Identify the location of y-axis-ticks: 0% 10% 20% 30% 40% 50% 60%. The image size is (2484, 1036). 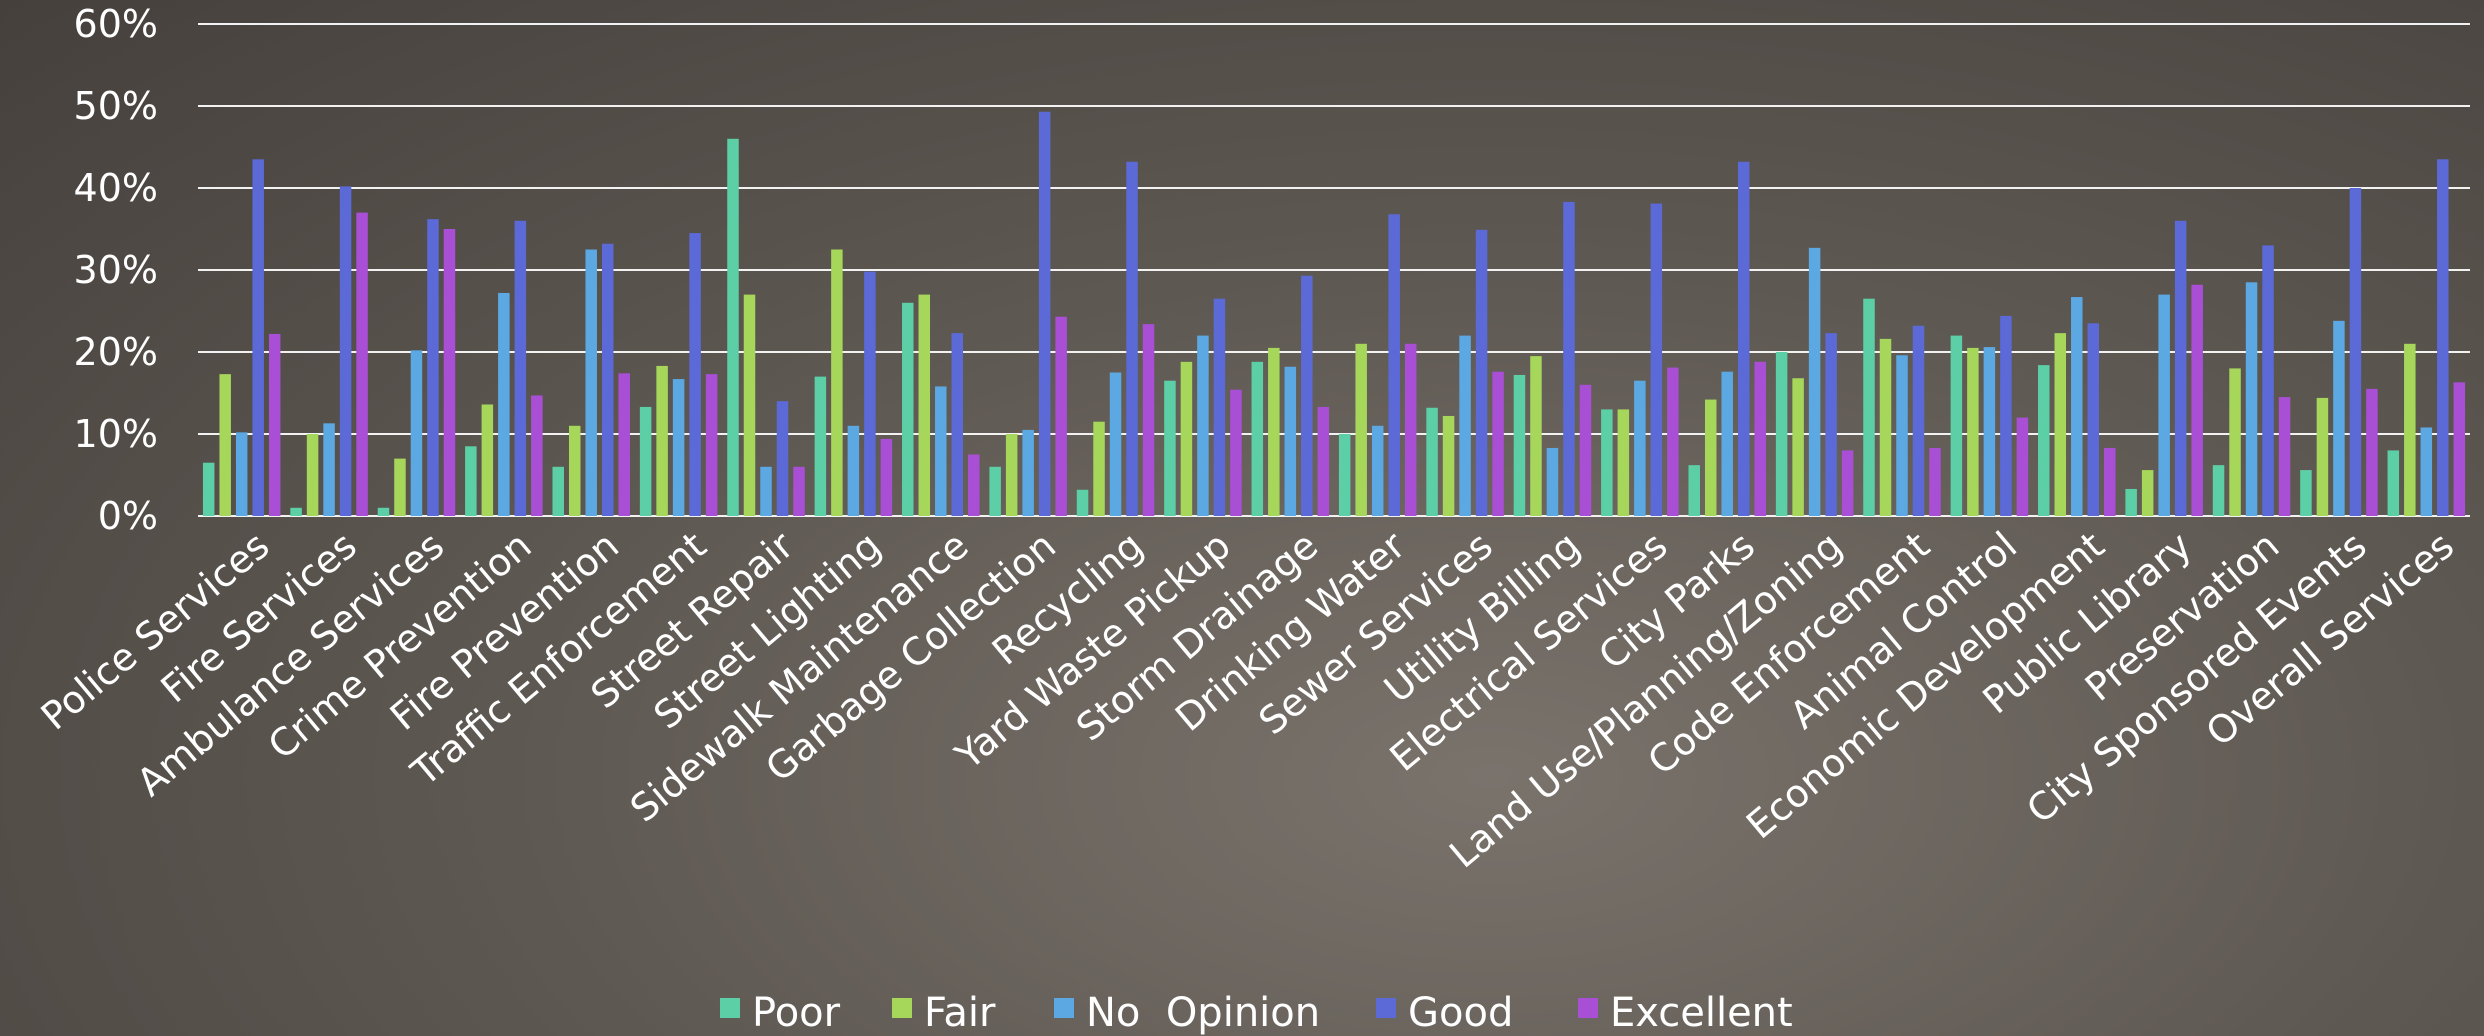
(116, 270).